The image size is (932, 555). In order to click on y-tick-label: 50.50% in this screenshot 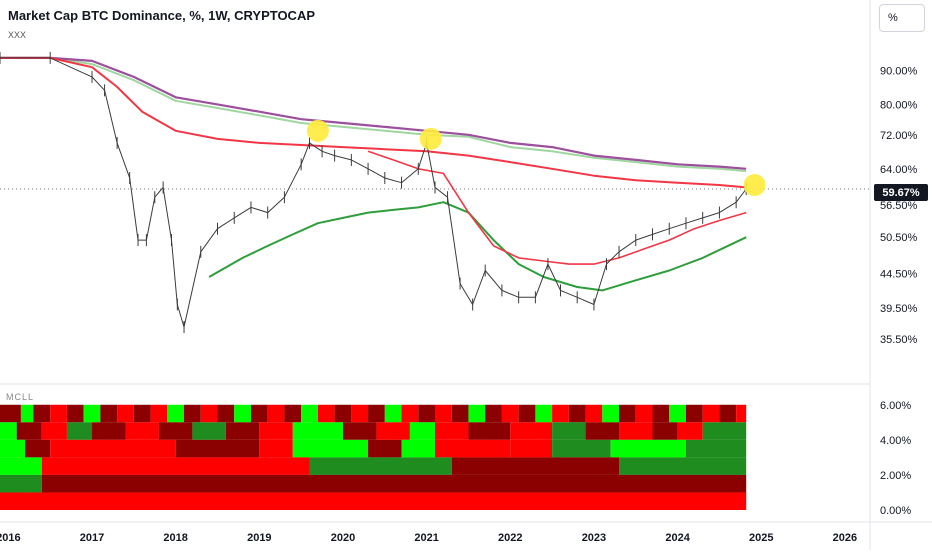, I will do `click(899, 238)`.